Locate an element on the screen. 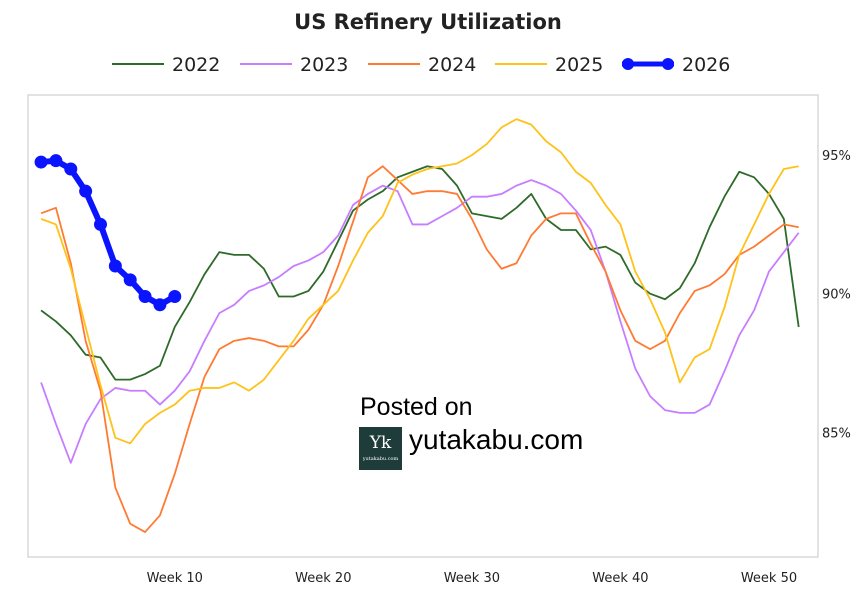  y-axis: 85% 90% 95% is located at coordinates (836, 295).